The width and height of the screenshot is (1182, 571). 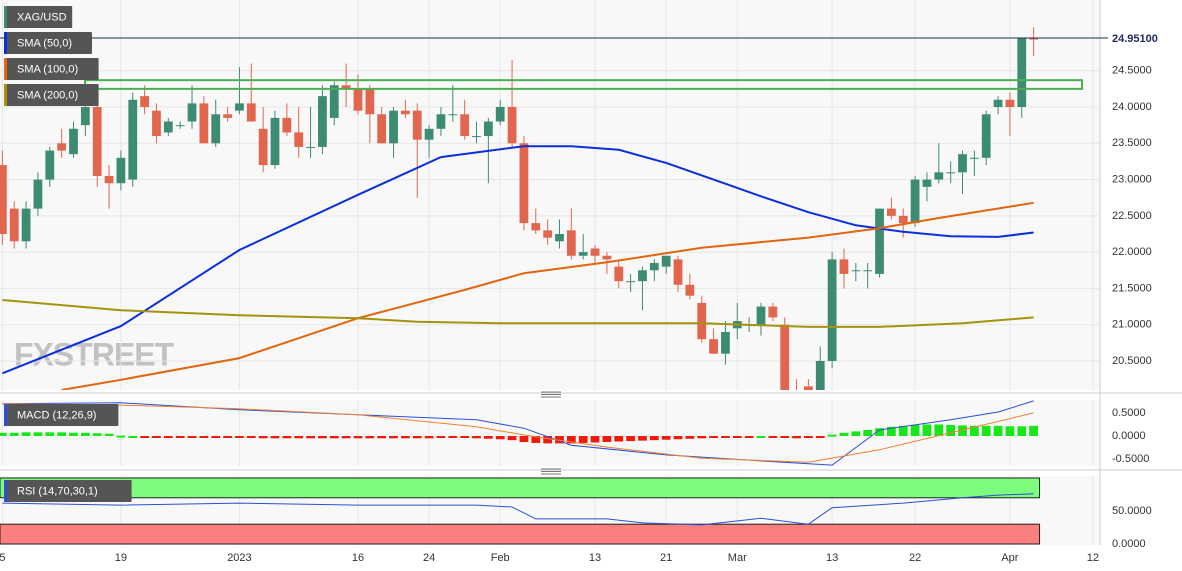 I want to click on y-tick-label: 50.0000, so click(x=1132, y=511).